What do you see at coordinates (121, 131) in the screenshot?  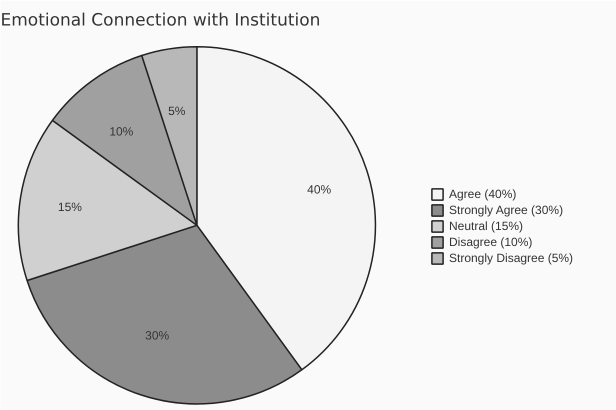 I see `data-label: 10%` at bounding box center [121, 131].